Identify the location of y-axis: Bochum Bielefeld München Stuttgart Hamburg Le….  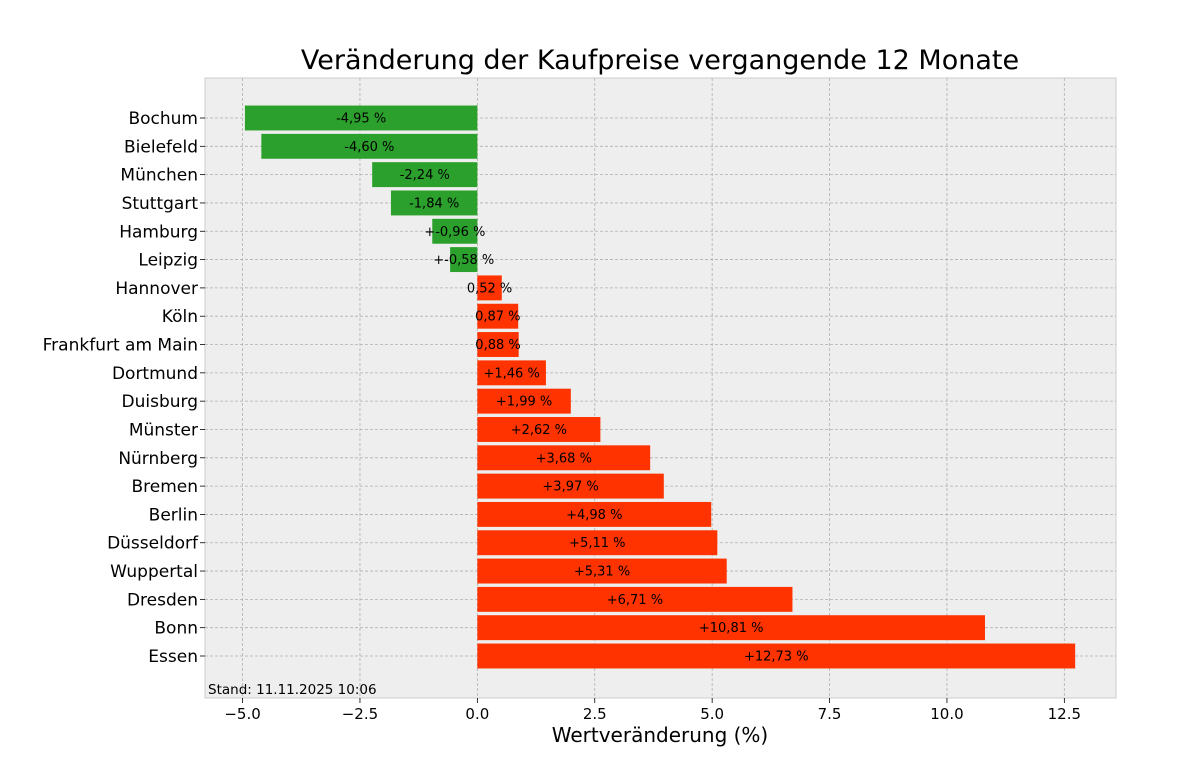
(124, 388).